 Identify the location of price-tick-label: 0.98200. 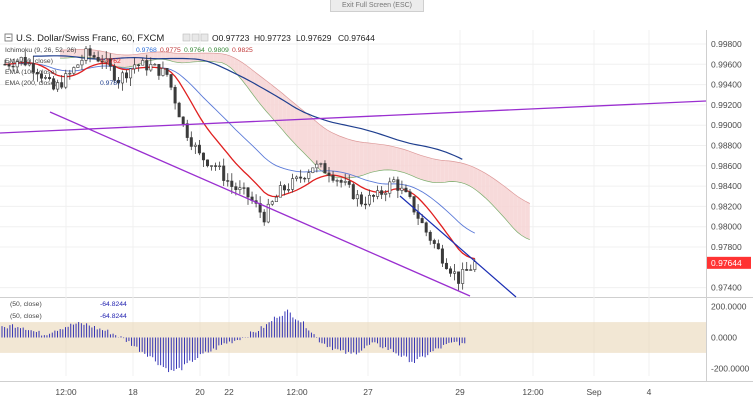
(726, 206).